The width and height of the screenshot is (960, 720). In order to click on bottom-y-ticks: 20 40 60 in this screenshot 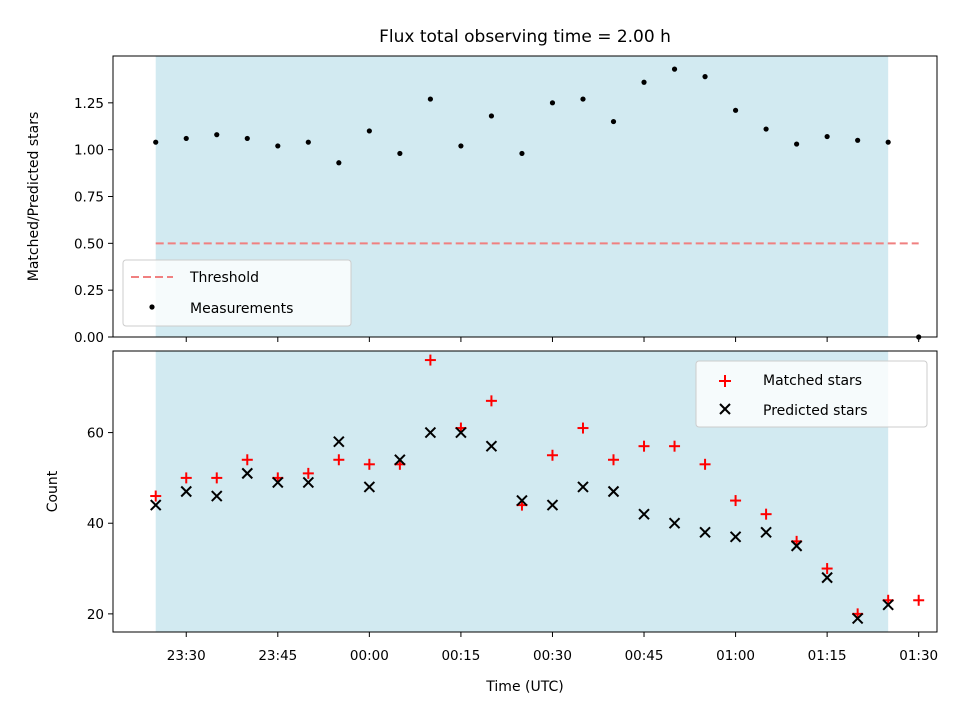, I will do `click(100, 524)`.